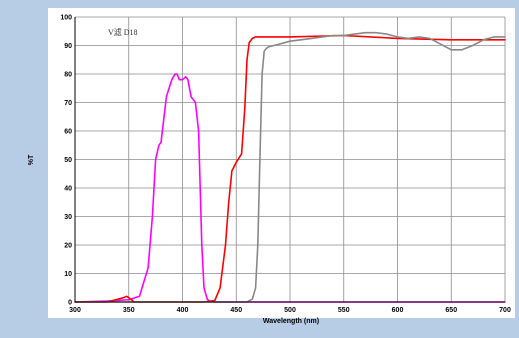 Image resolution: width=519 pixels, height=338 pixels. What do you see at coordinates (68, 103) in the screenshot?
I see `y-tick-label-70: 70` at bounding box center [68, 103].